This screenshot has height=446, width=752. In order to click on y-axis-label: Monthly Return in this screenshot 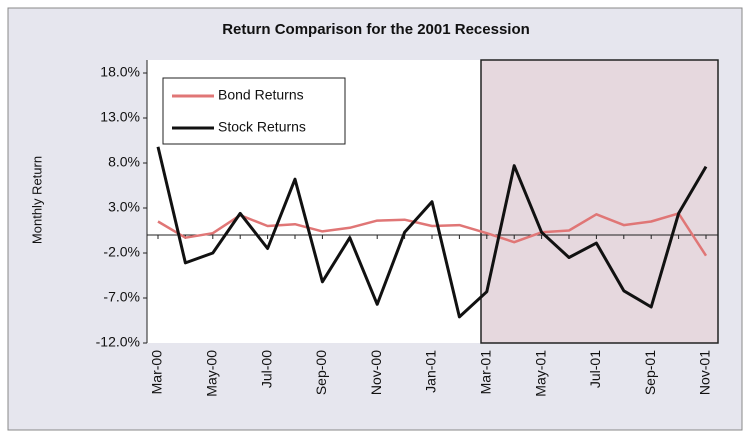, I will do `click(36, 200)`.